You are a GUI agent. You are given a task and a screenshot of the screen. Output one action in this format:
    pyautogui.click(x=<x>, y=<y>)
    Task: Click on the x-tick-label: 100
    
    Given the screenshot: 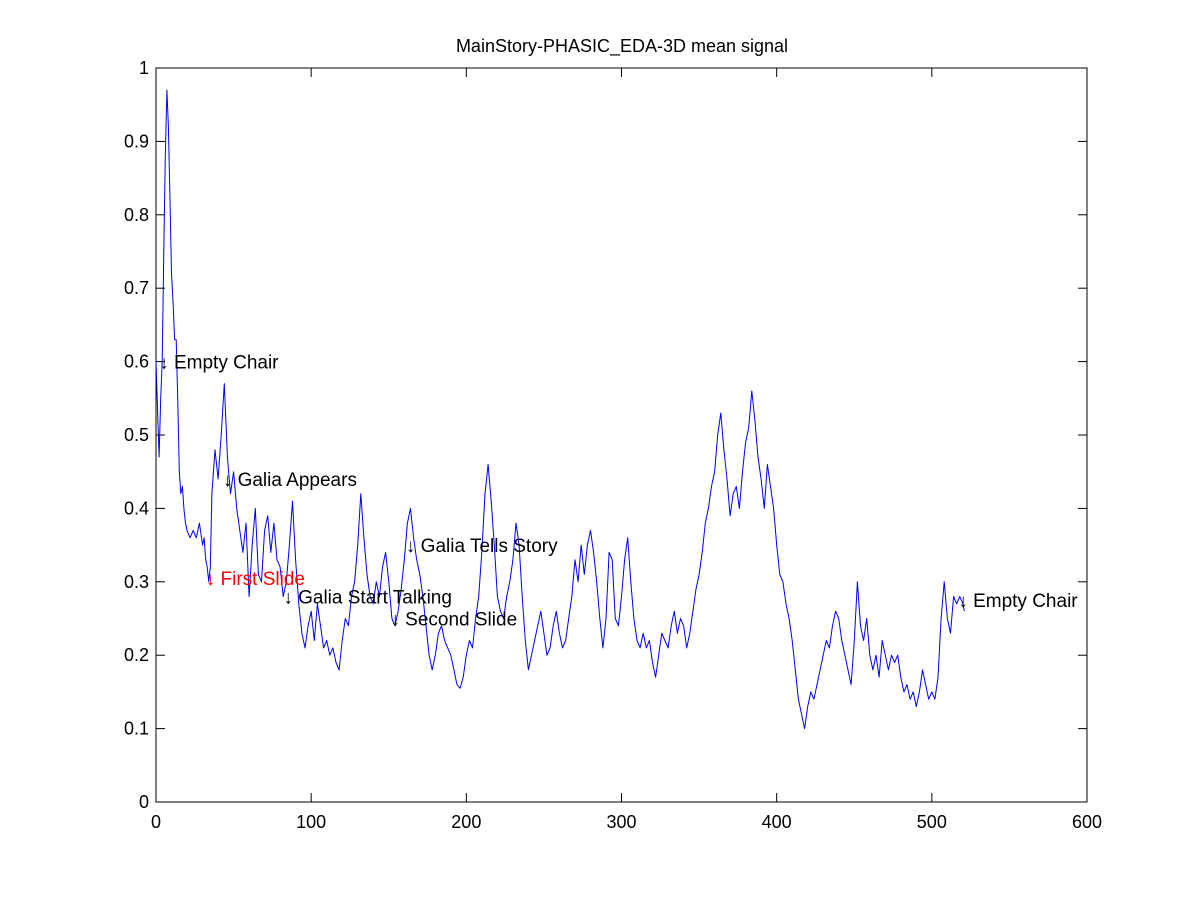 What is the action you would take?
    pyautogui.click(x=311, y=822)
    